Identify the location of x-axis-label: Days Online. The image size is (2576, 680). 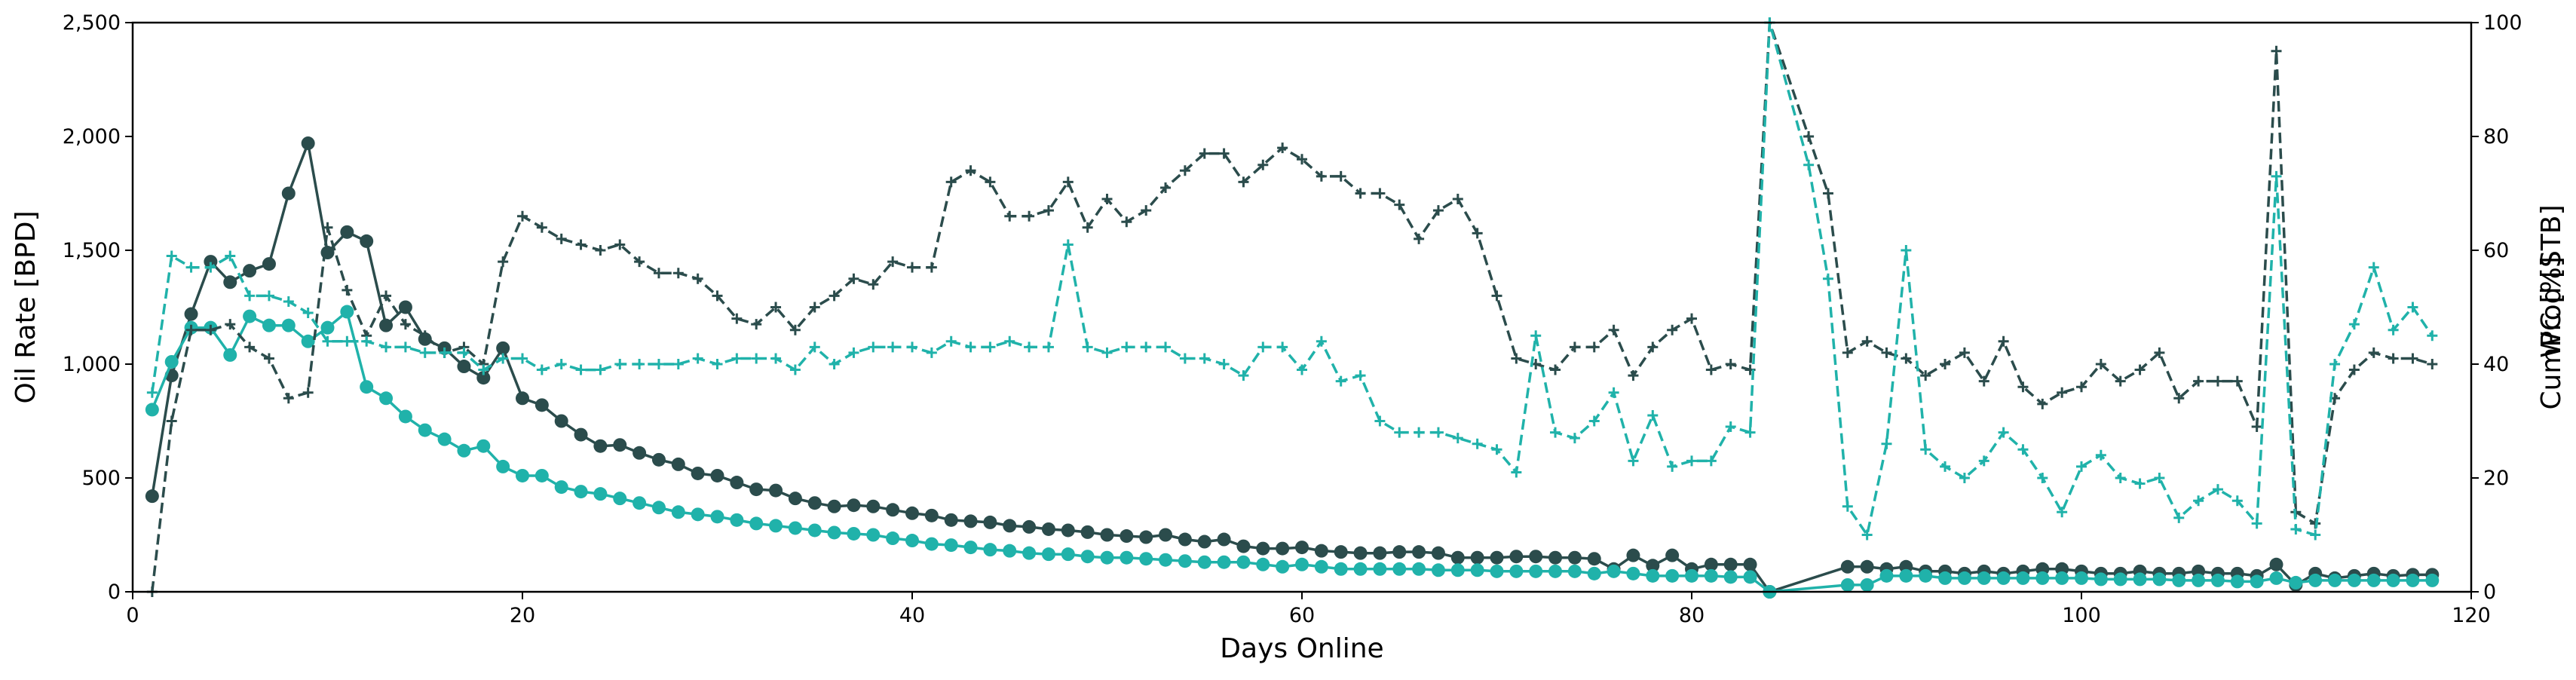
(1301, 648).